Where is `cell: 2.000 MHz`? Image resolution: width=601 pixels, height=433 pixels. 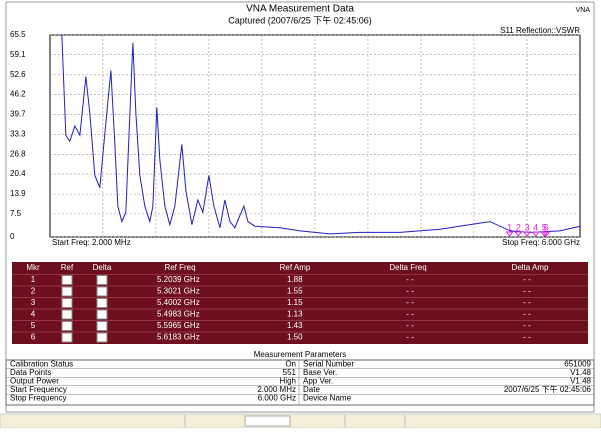 cell: 2.000 MHz is located at coordinates (276, 389).